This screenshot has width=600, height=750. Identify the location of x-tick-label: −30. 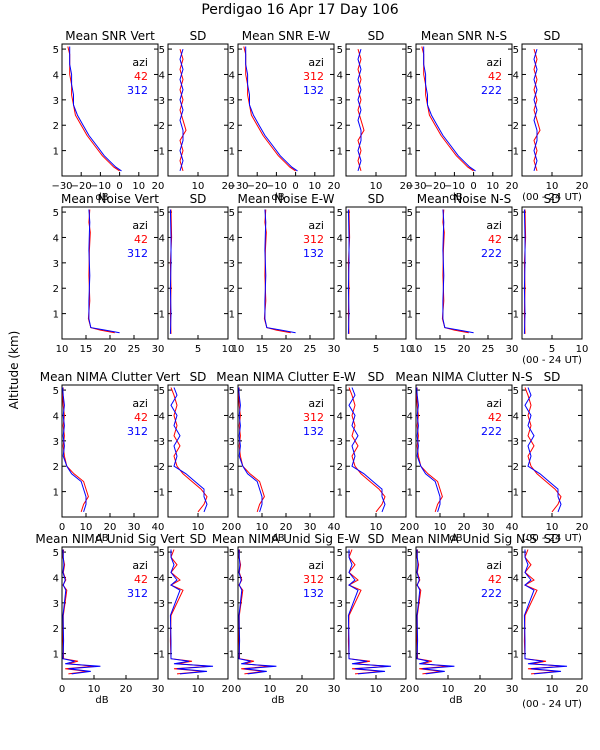
(61, 186).